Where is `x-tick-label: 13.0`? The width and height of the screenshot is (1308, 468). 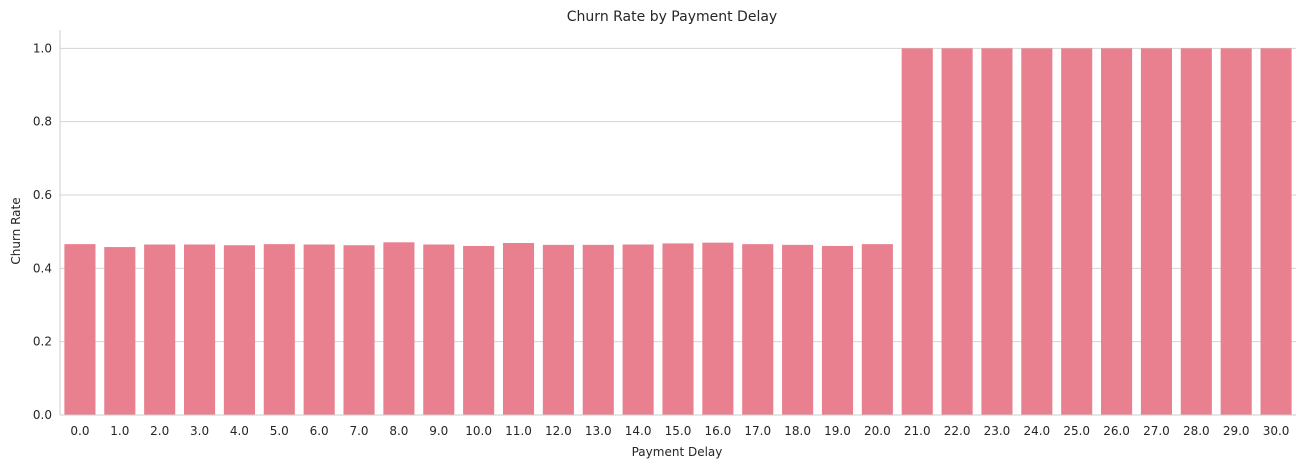 x-tick-label: 13.0 is located at coordinates (598, 431).